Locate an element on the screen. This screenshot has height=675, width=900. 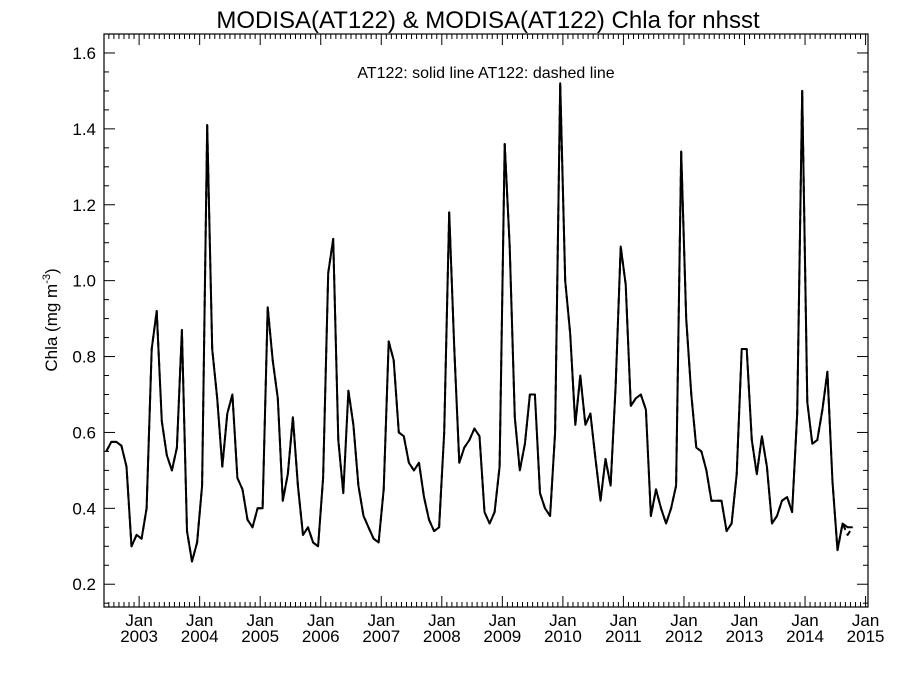
x-tick-year-label: 2008 is located at coordinates (442, 636).